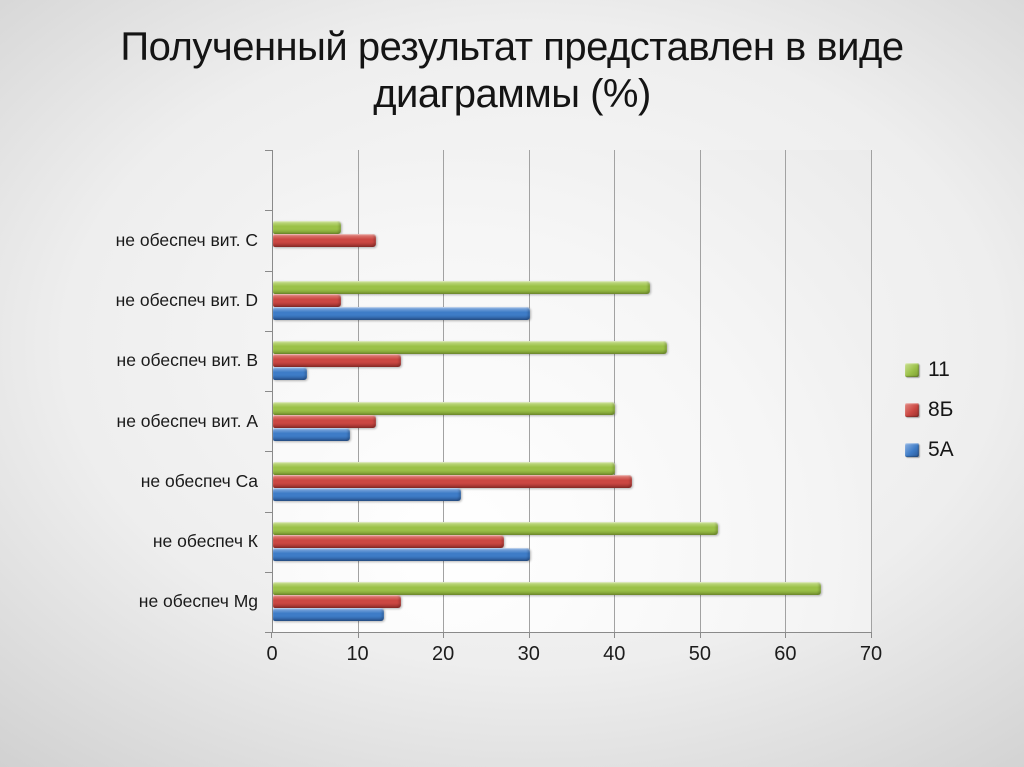 Image resolution: width=1024 pixels, height=767 pixels. I want to click on bar-5А-не обеспеч К, so click(401, 555).